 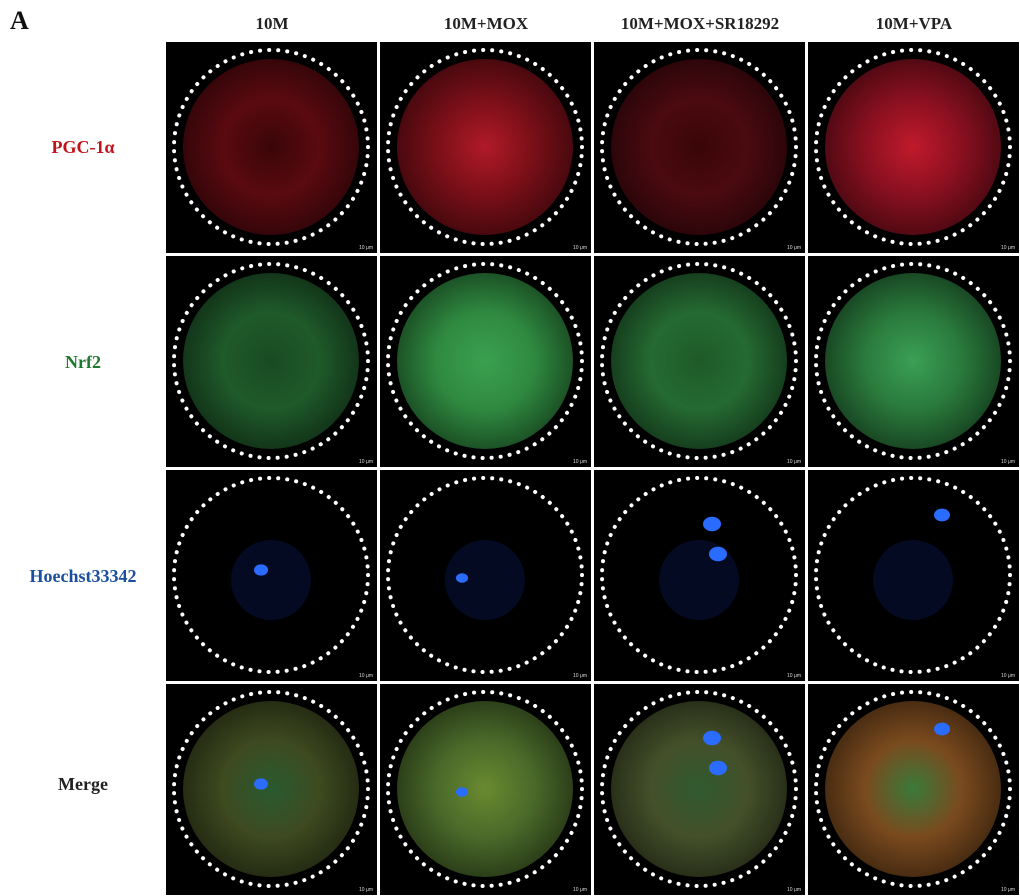 What do you see at coordinates (19, 20) in the screenshot?
I see `panel-letter: A` at bounding box center [19, 20].